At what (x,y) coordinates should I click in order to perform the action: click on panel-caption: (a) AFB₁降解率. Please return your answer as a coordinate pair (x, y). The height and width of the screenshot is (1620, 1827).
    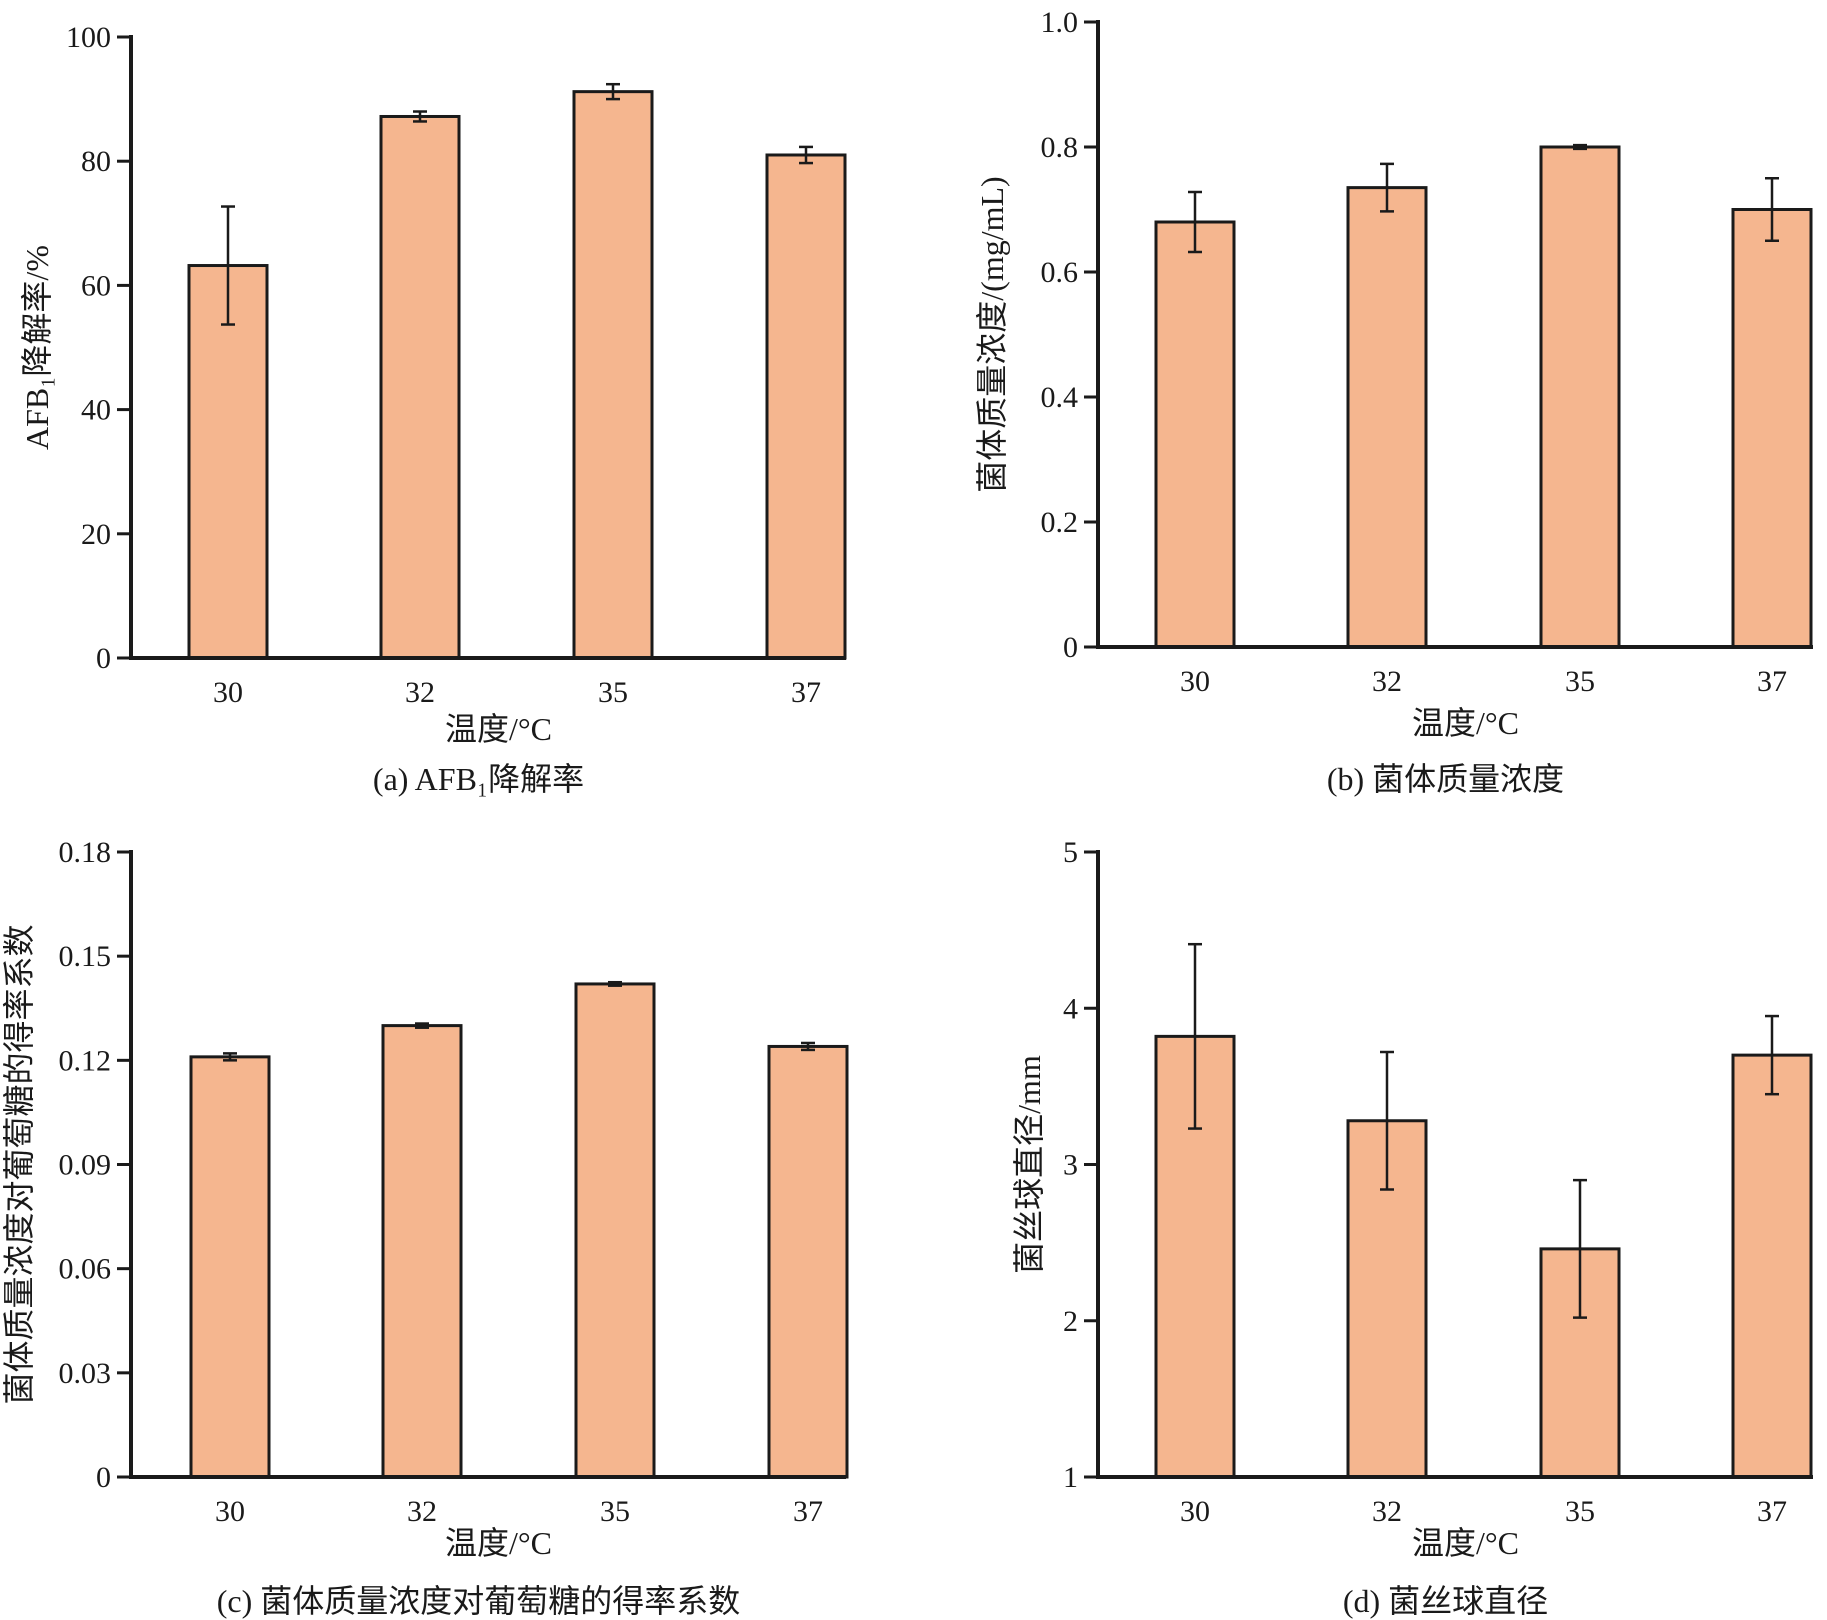
    Looking at the image, I should click on (478, 779).